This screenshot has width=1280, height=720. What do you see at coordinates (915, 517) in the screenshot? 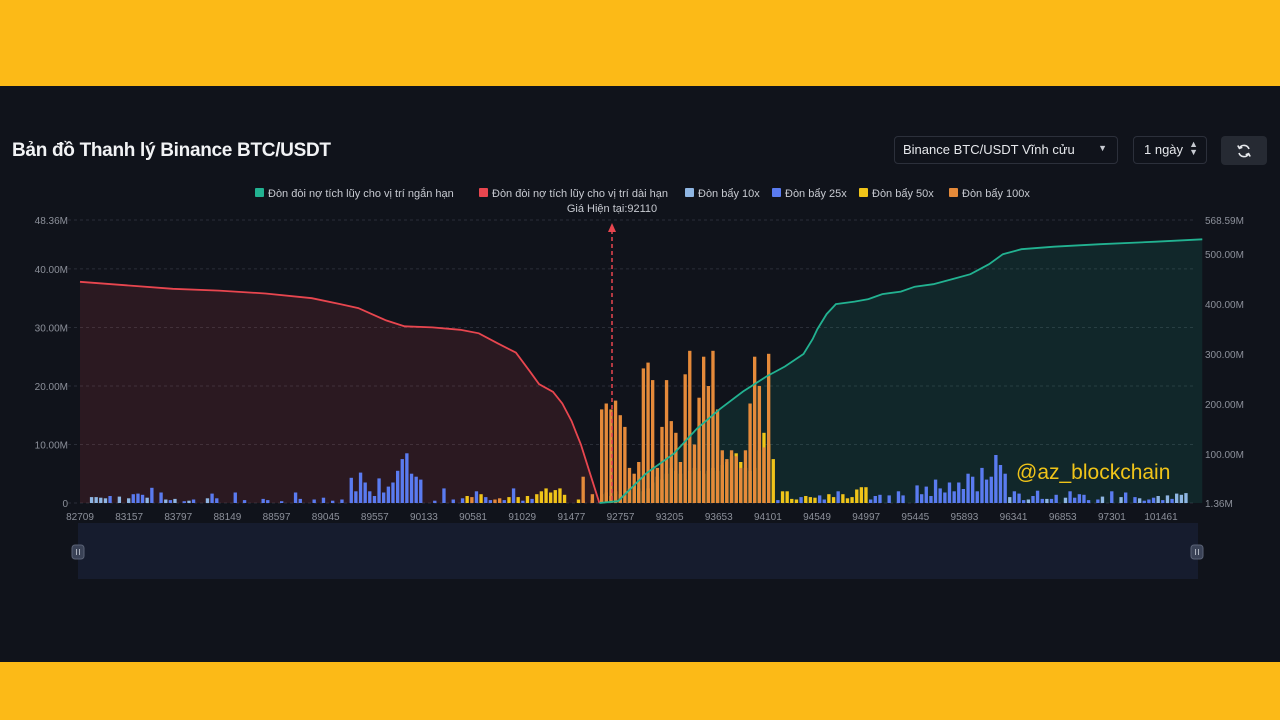
I see `x-tick: 95445` at bounding box center [915, 517].